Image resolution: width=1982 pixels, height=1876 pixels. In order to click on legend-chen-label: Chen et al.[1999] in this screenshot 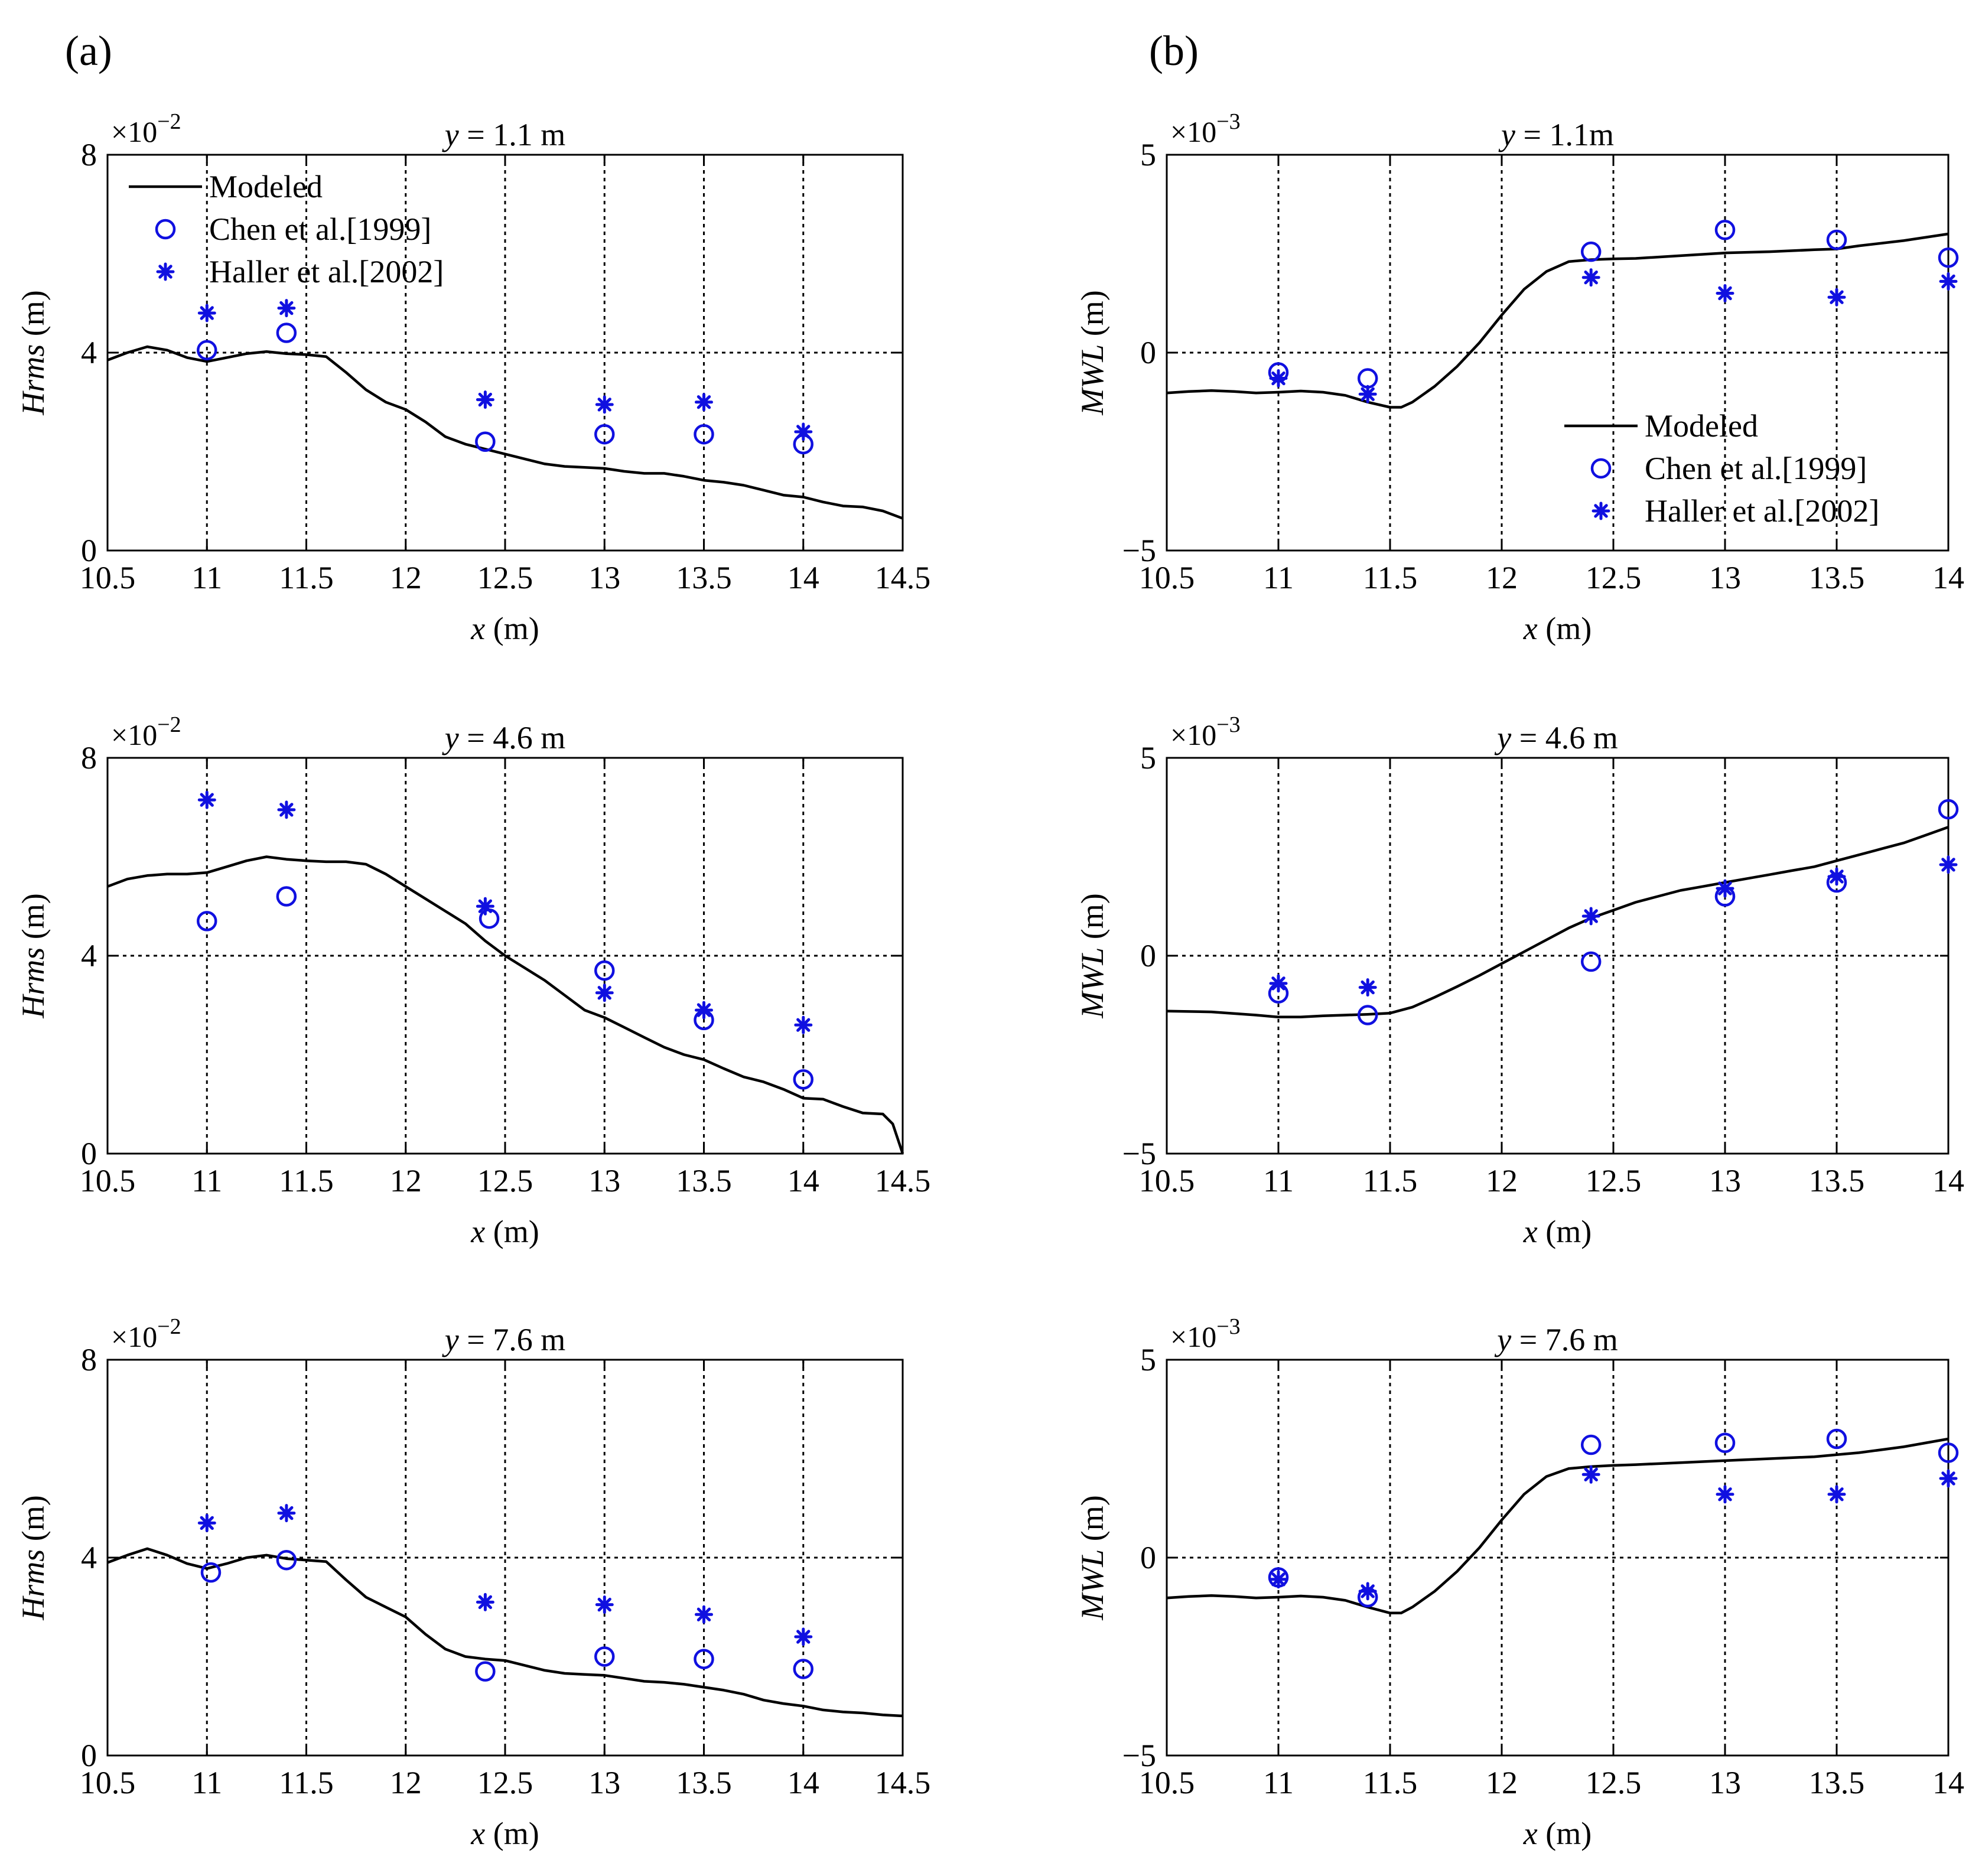, I will do `click(1756, 468)`.